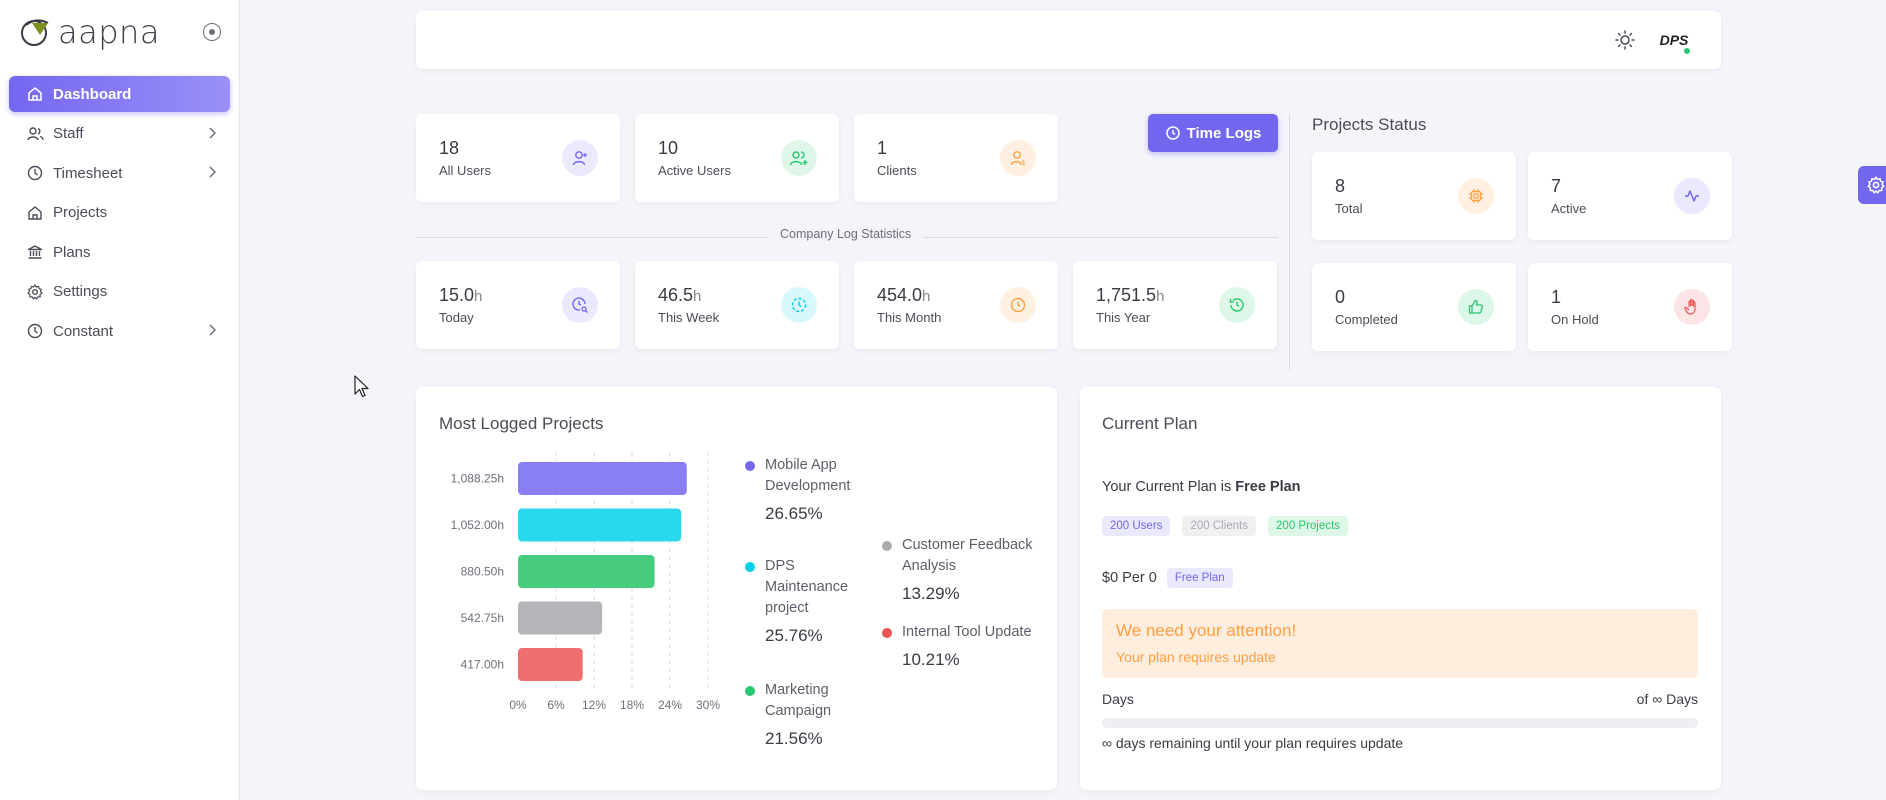 Image resolution: width=1886 pixels, height=800 pixels. What do you see at coordinates (119, 252) in the screenshot?
I see `sidebar-item-plans: Plans` at bounding box center [119, 252].